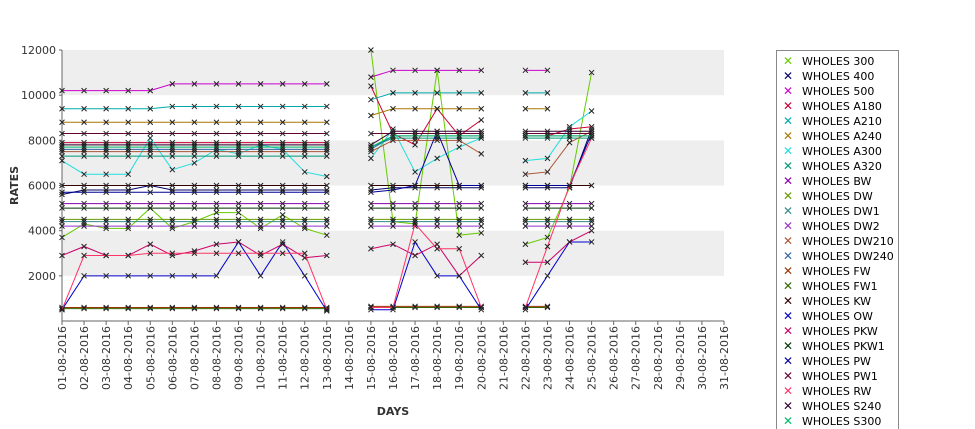 This screenshot has height=429, width=975. I want to click on legend-label: WHOLES S240, so click(842, 406).